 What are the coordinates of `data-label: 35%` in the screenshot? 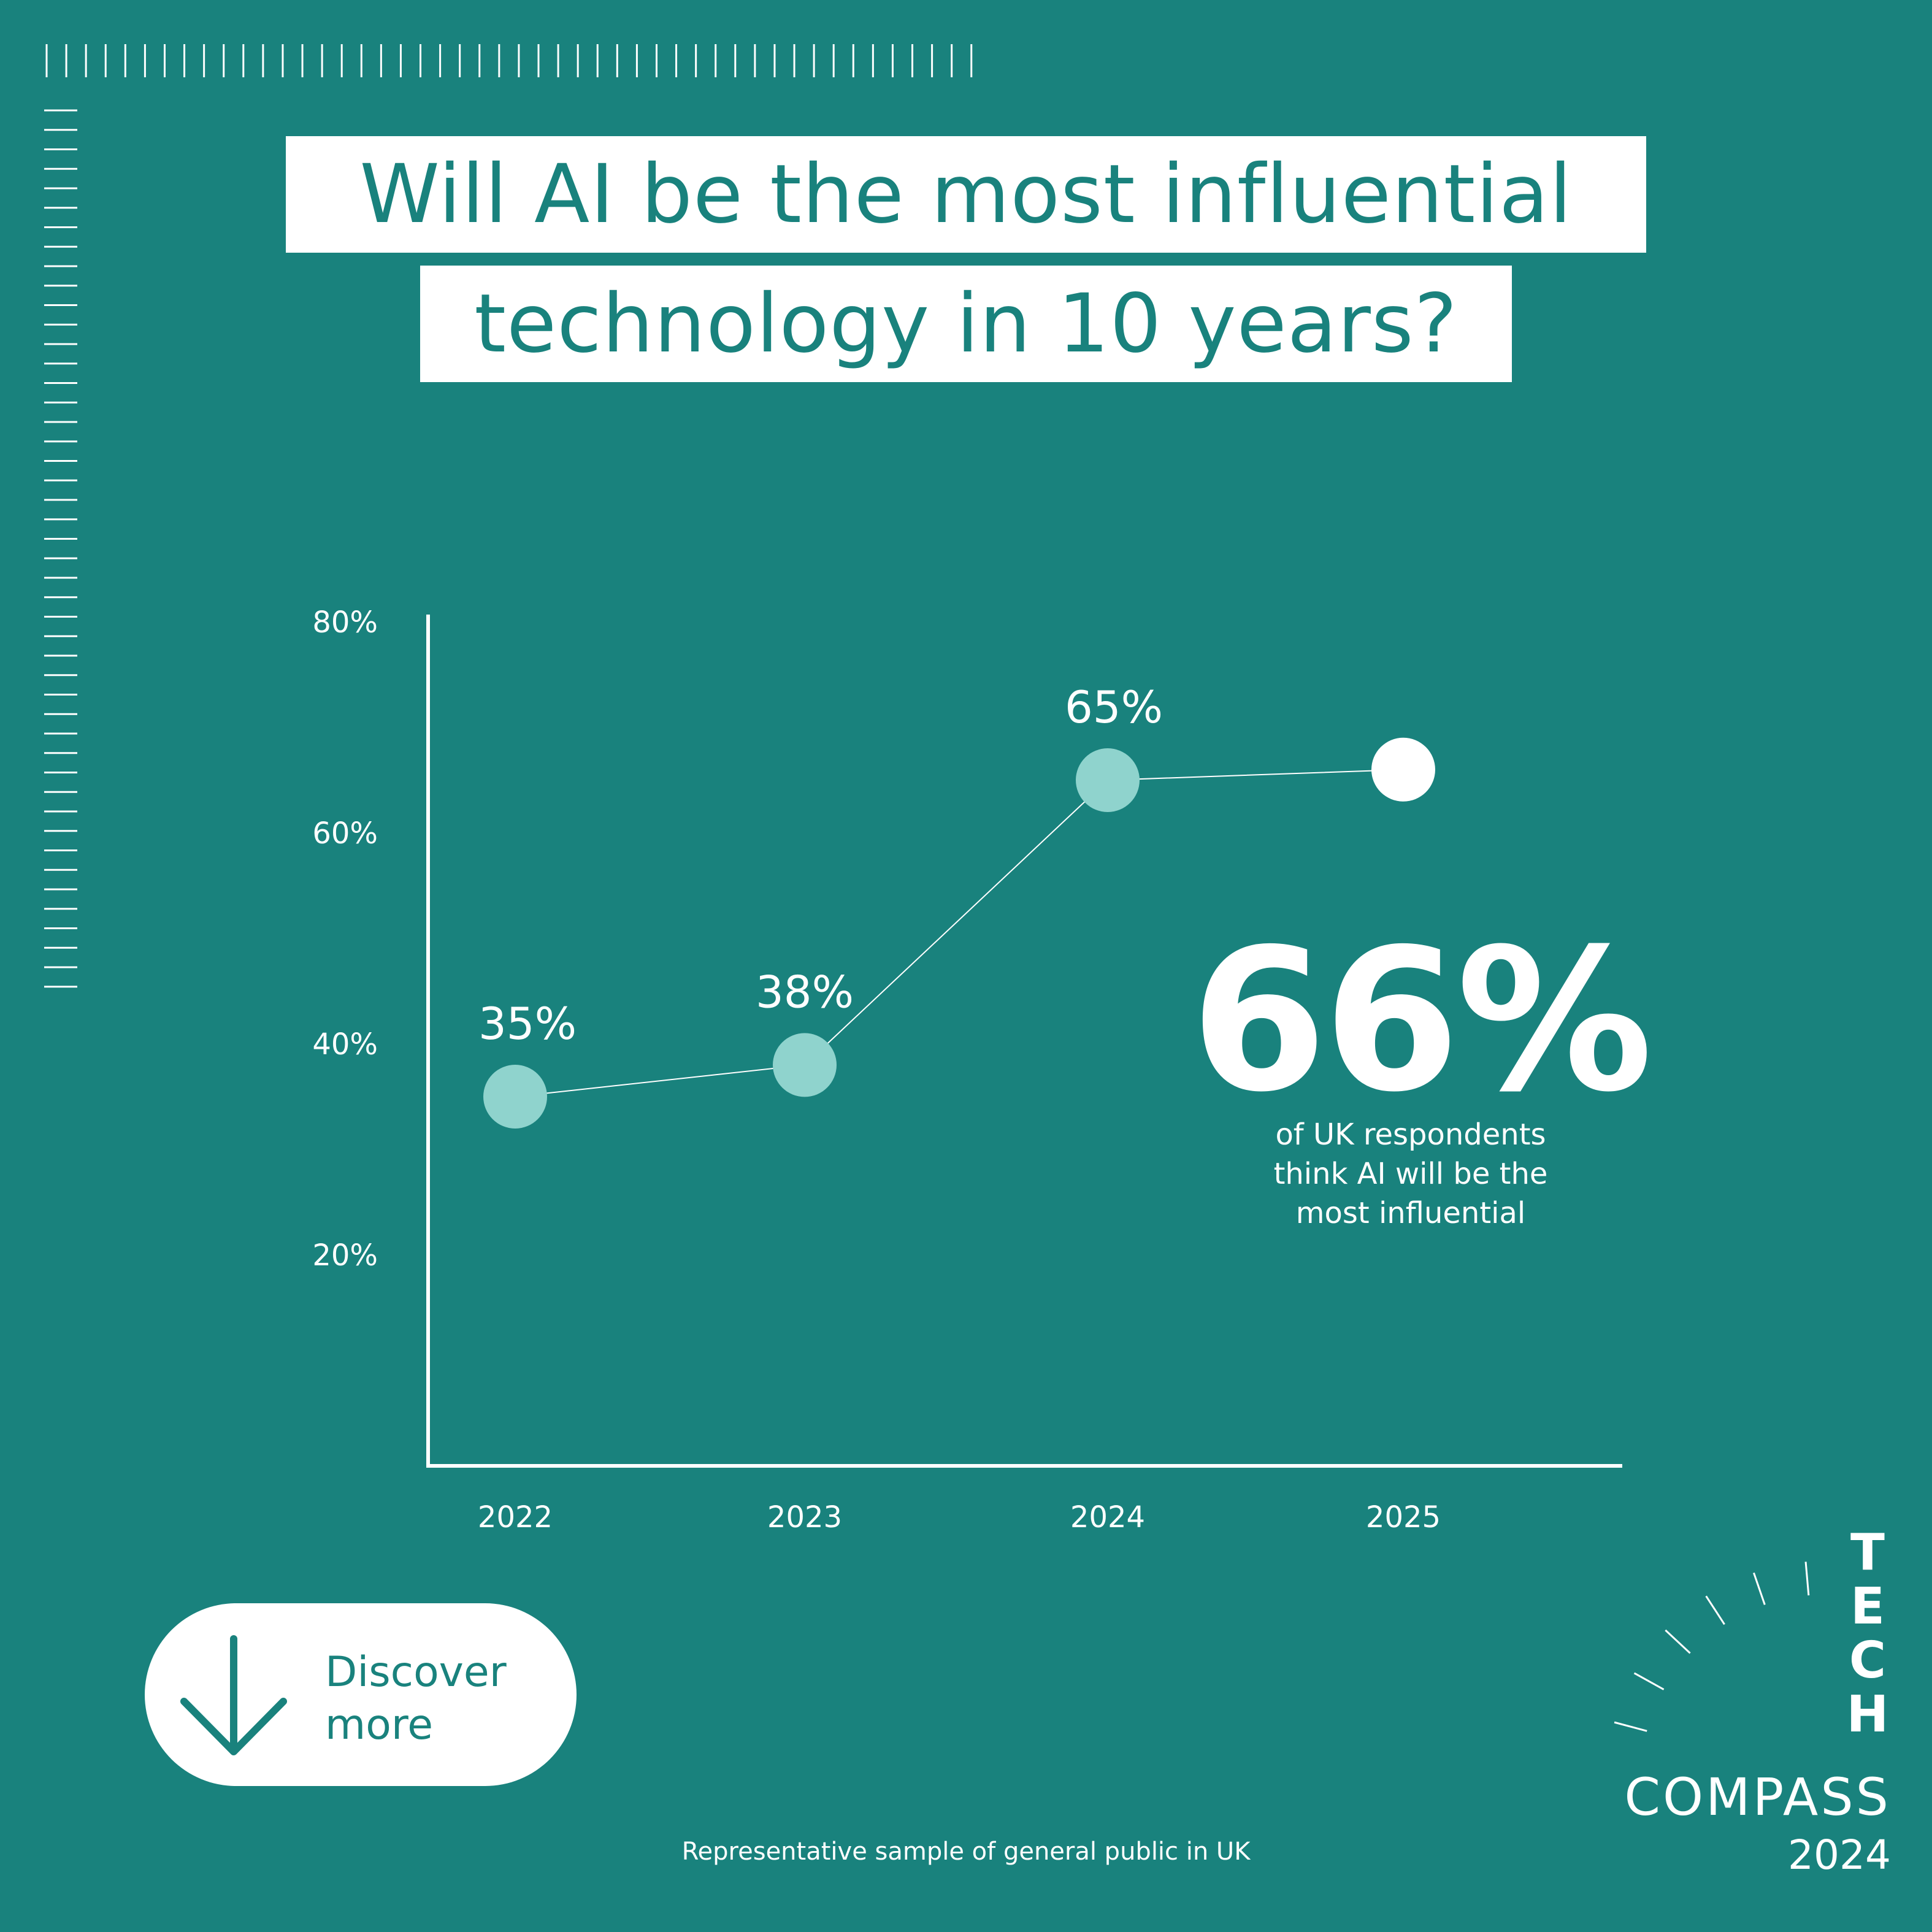 It's located at (527, 1023).